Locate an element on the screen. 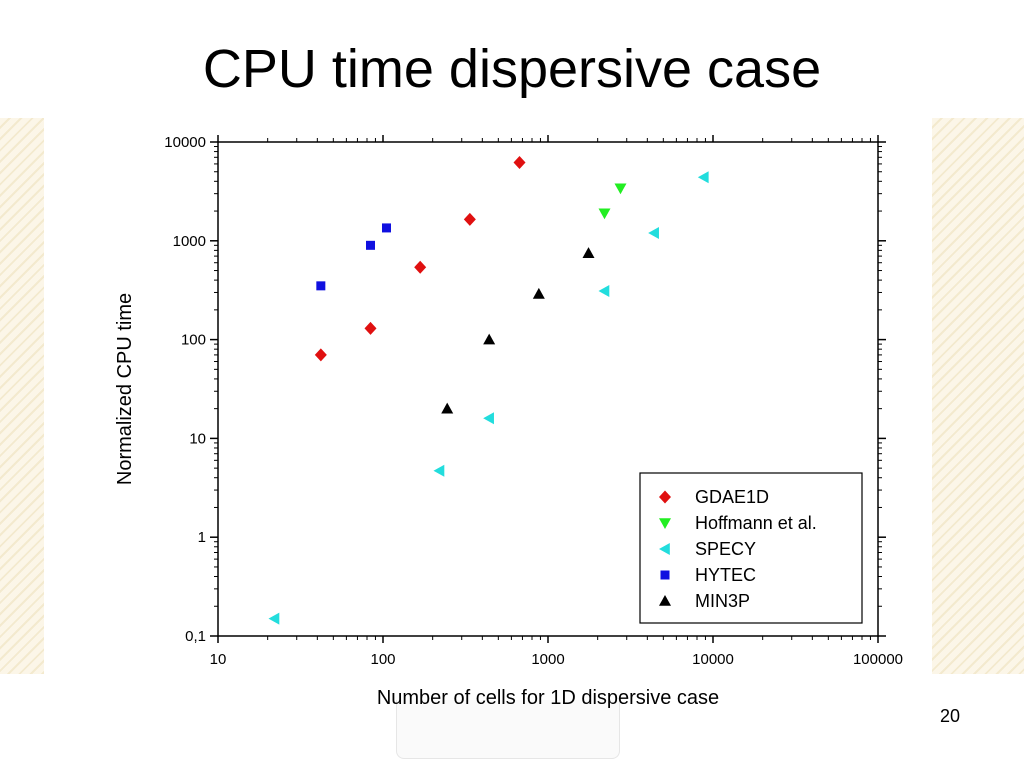 The height and width of the screenshot is (768, 1024). x-tick-label: 1000 is located at coordinates (547, 659).